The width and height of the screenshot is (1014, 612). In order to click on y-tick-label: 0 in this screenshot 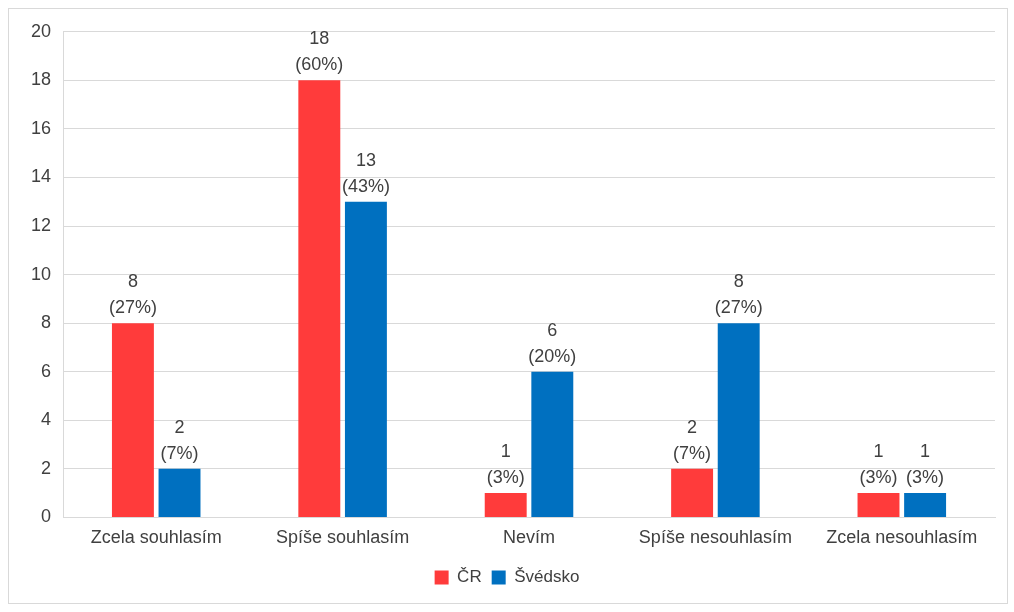, I will do `click(46, 516)`.